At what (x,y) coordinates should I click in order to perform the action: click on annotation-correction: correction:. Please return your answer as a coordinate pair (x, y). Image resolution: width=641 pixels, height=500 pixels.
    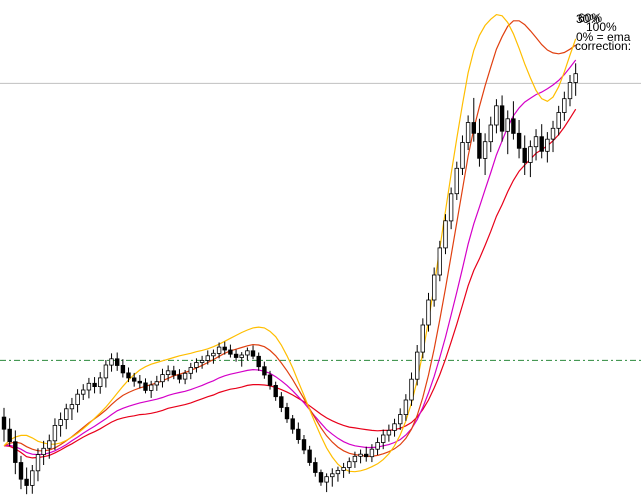
    Looking at the image, I should click on (603, 46).